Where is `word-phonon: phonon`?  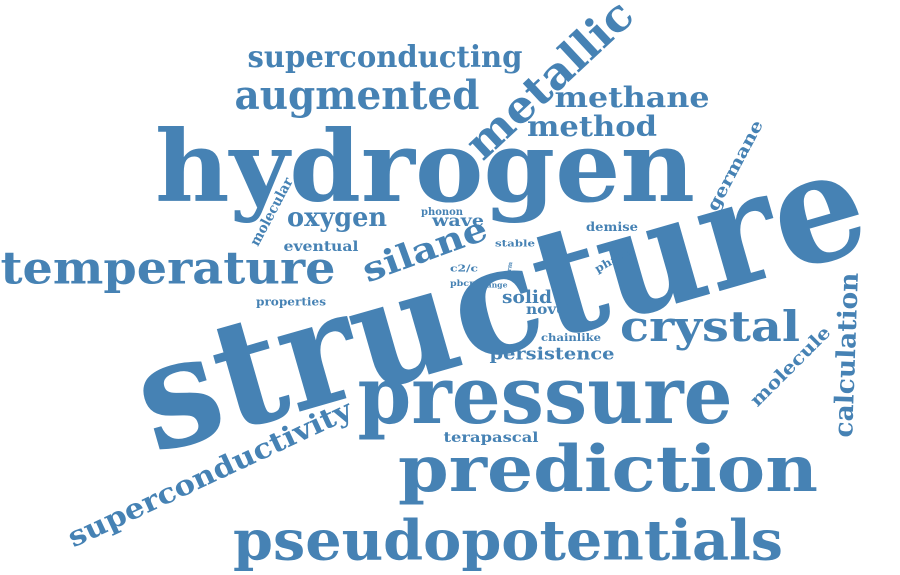 word-phonon: phonon is located at coordinates (442, 212).